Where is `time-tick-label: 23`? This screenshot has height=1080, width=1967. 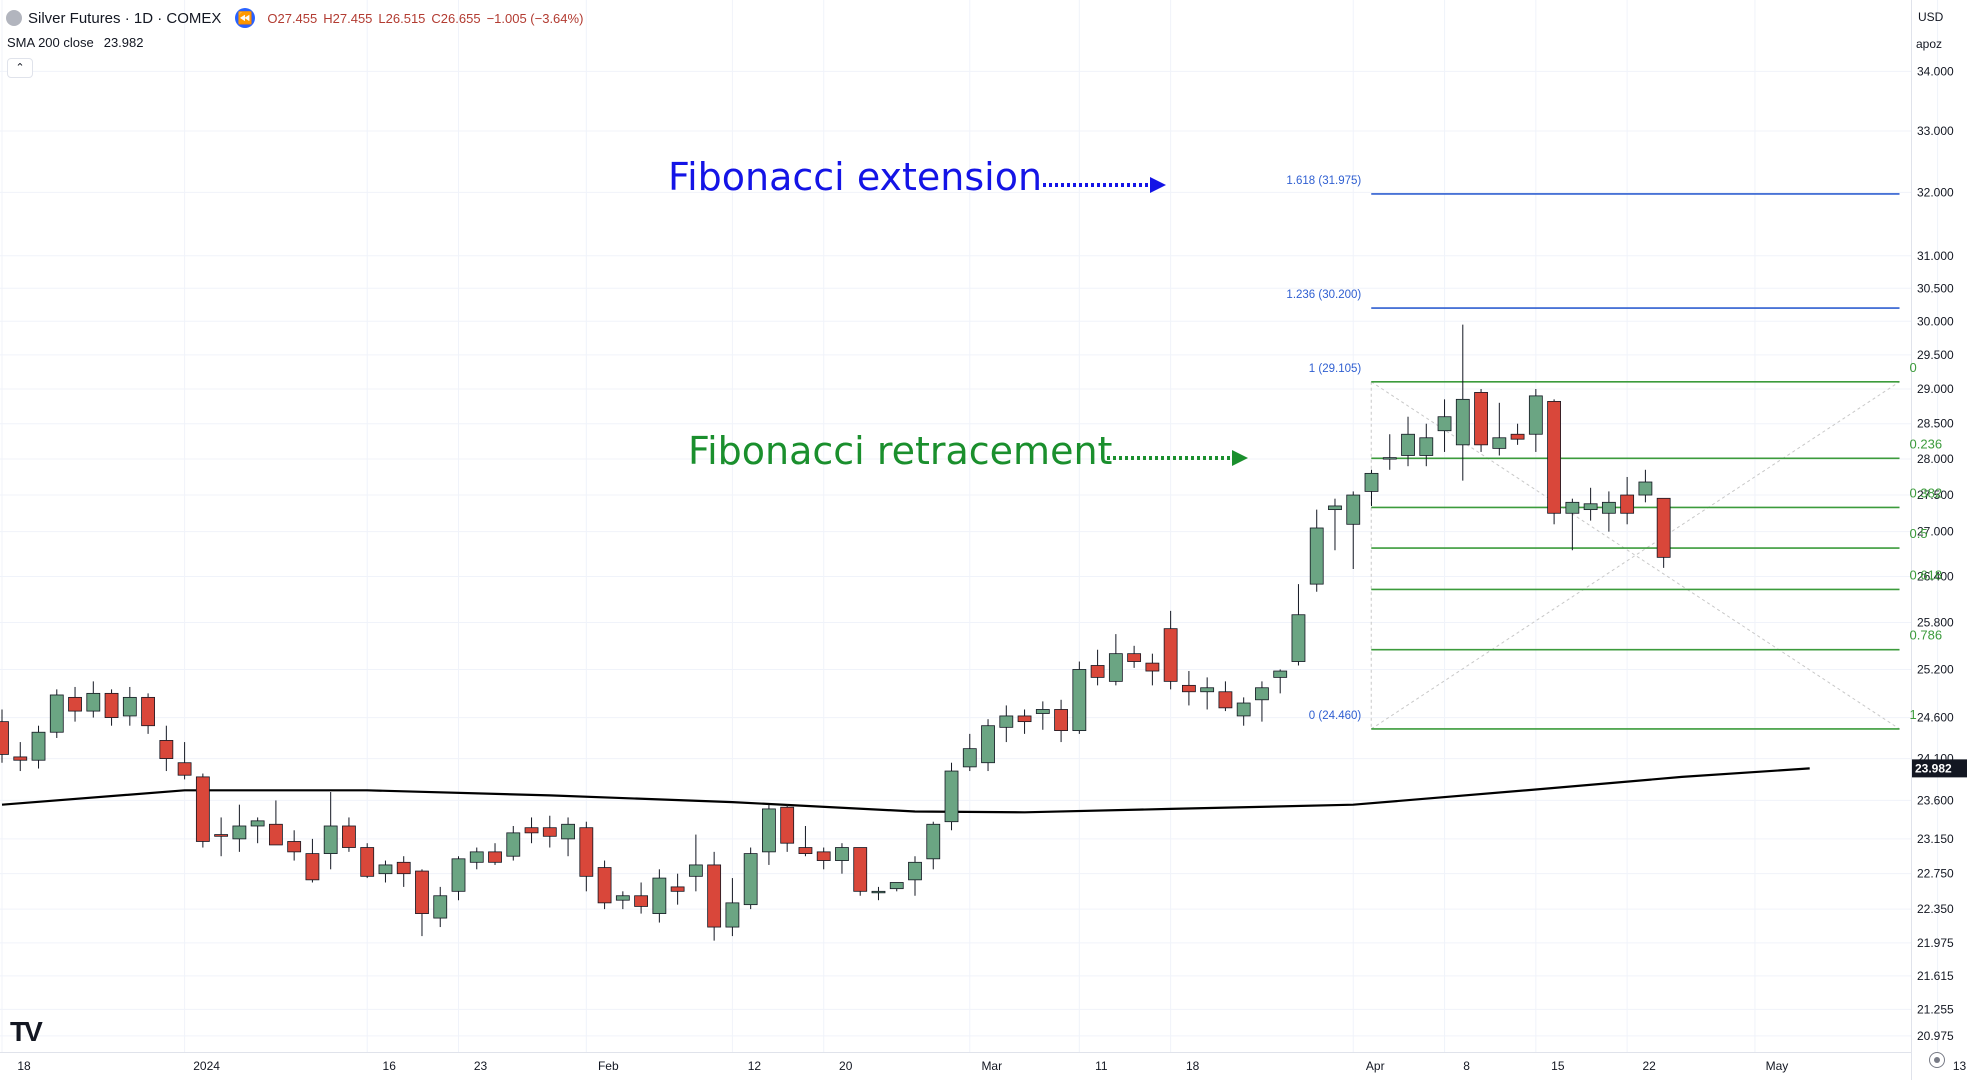
time-tick-label: 23 is located at coordinates (481, 1066).